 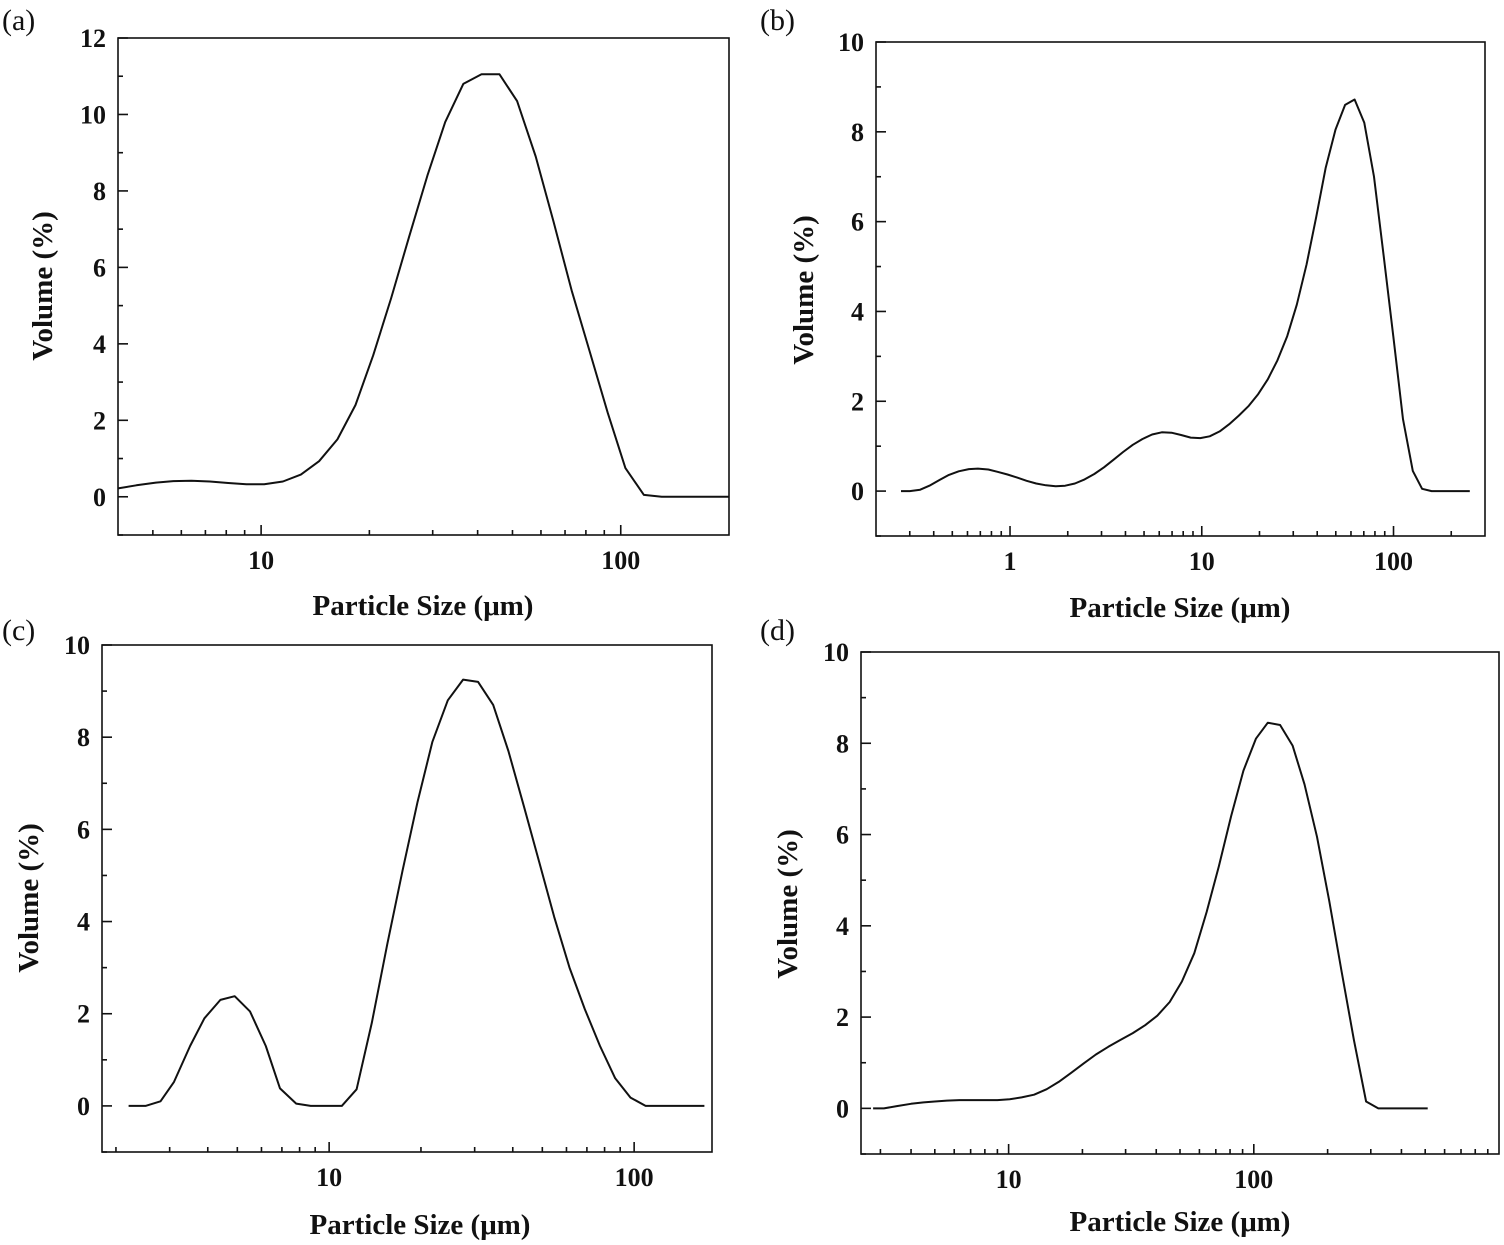 I want to click on x-tick-label-b-1: 1, so click(x=1010, y=561).